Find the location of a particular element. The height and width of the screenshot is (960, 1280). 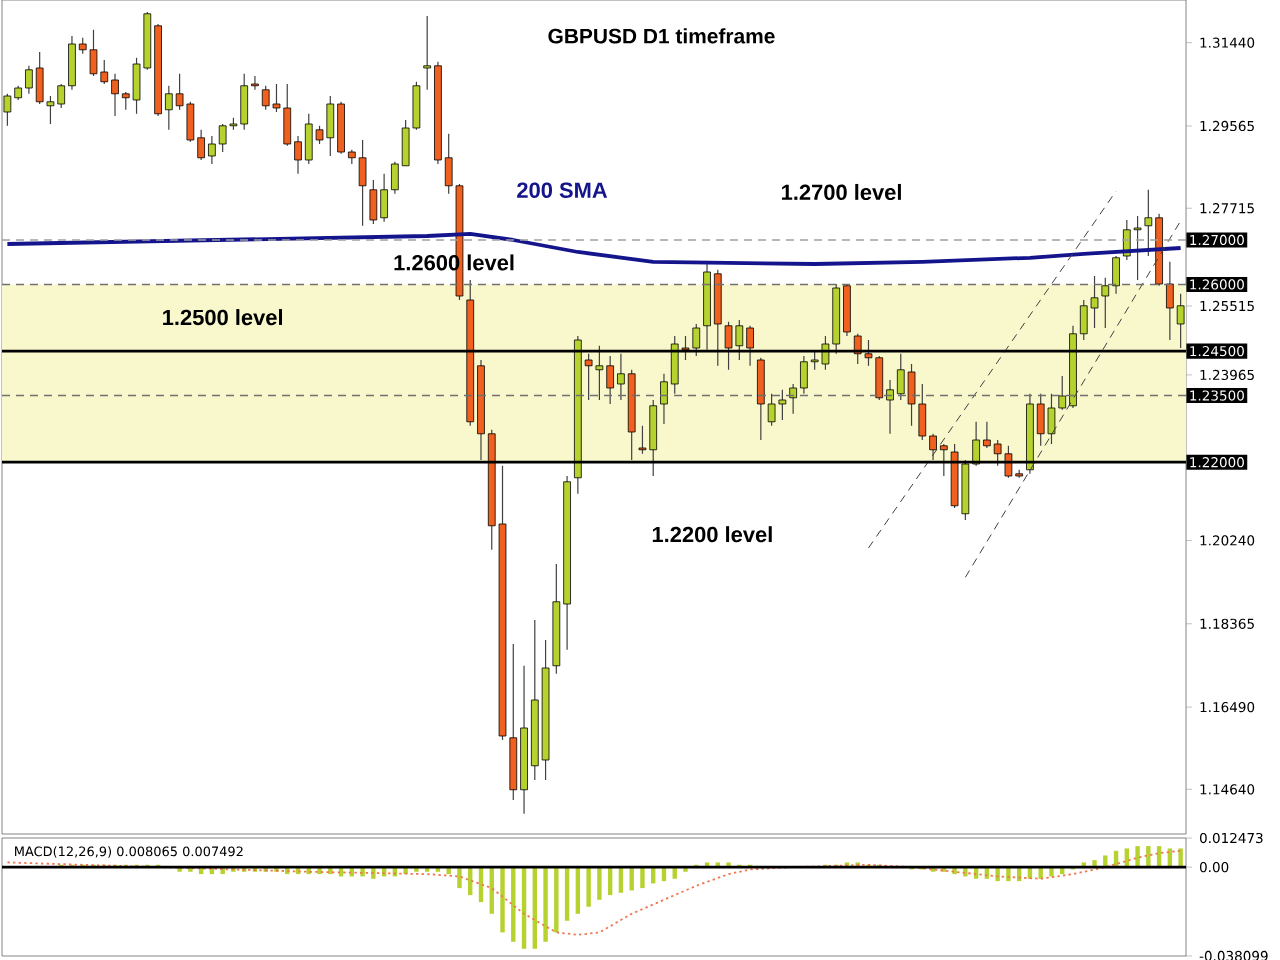

text: GBPUSD D1 timeframe is located at coordinates (661, 36).